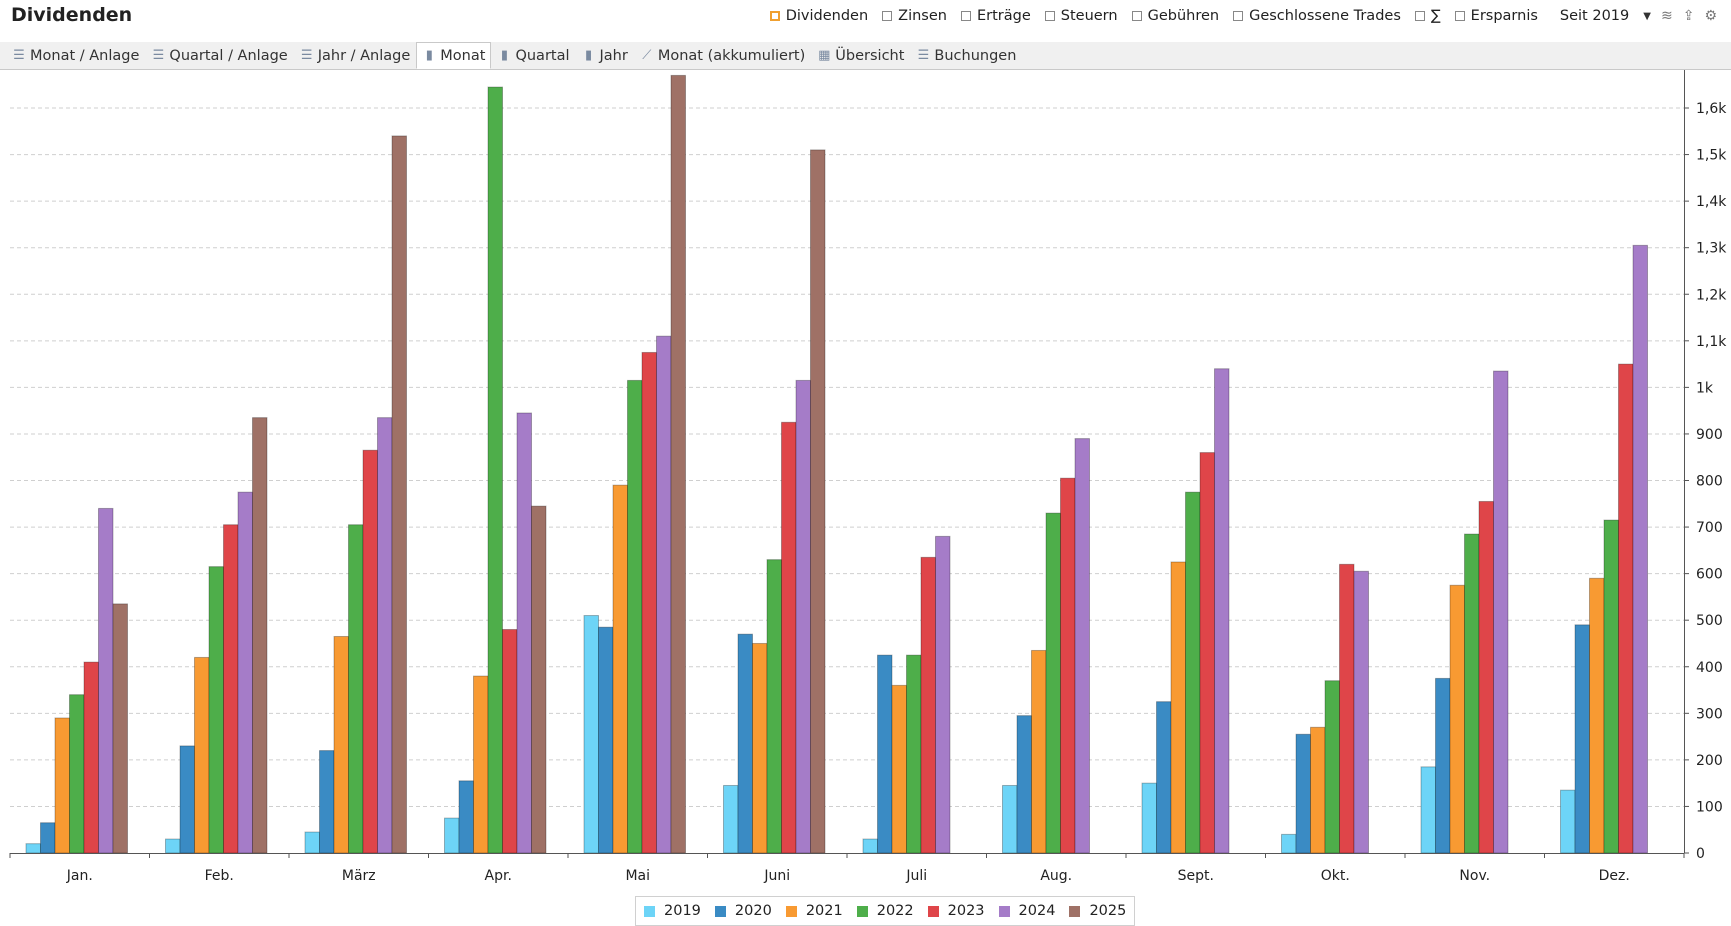  What do you see at coordinates (498, 876) in the screenshot?
I see `x-tick-label: Apr.` at bounding box center [498, 876].